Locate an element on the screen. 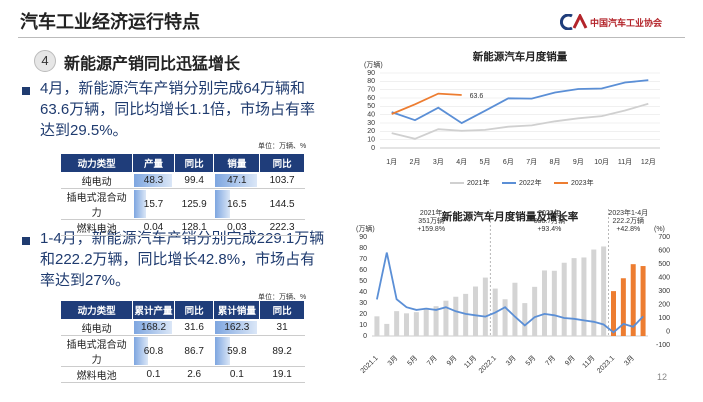 Image resolution: width=703 pixels, height=402 pixels. y2-tick-label: 600 is located at coordinates (664, 250).